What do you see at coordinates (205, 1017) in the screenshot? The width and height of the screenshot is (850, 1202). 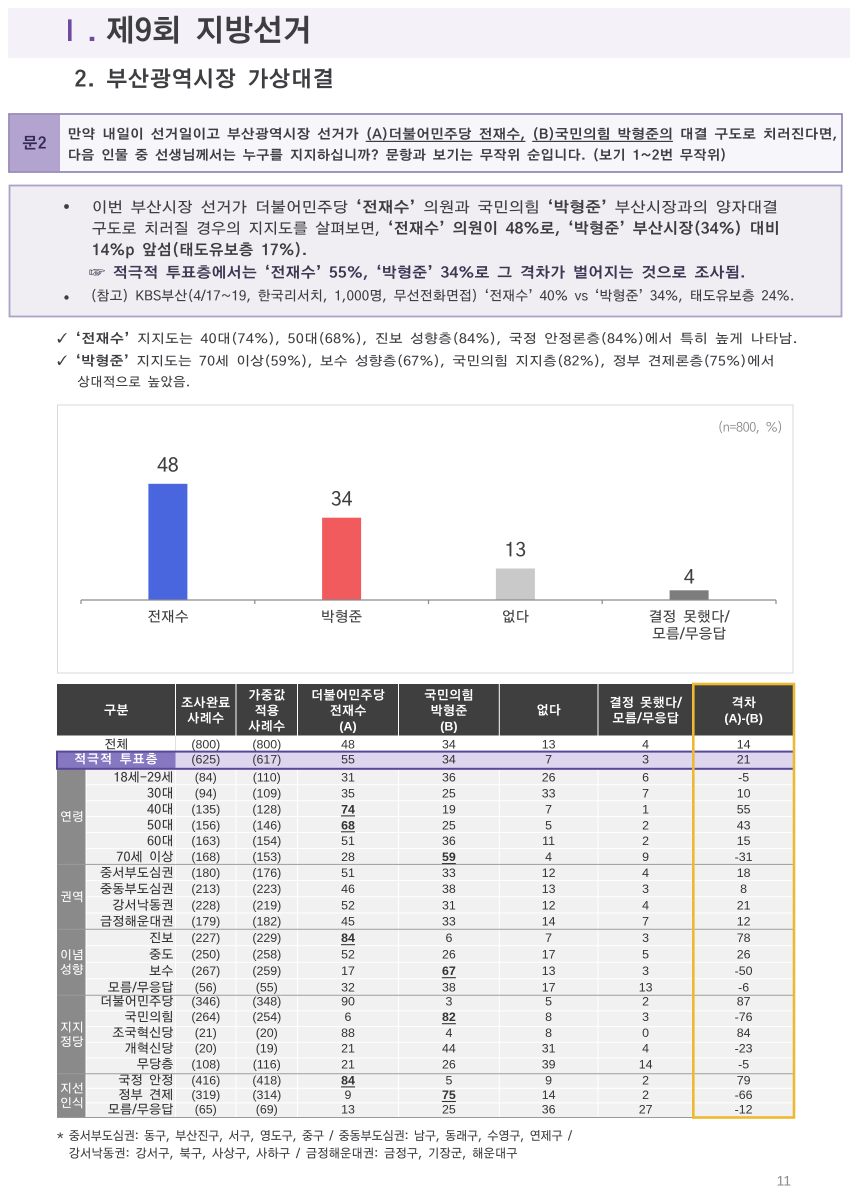 I see `svg-text: (264)` at bounding box center [205, 1017].